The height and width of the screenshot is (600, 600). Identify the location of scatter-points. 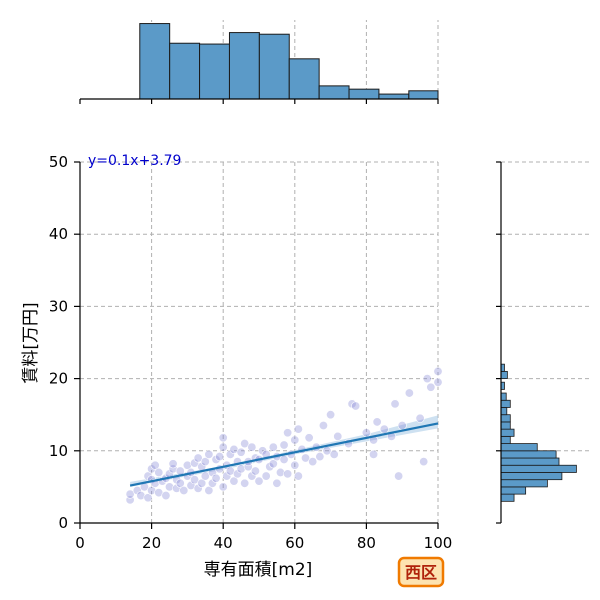
(284, 435).